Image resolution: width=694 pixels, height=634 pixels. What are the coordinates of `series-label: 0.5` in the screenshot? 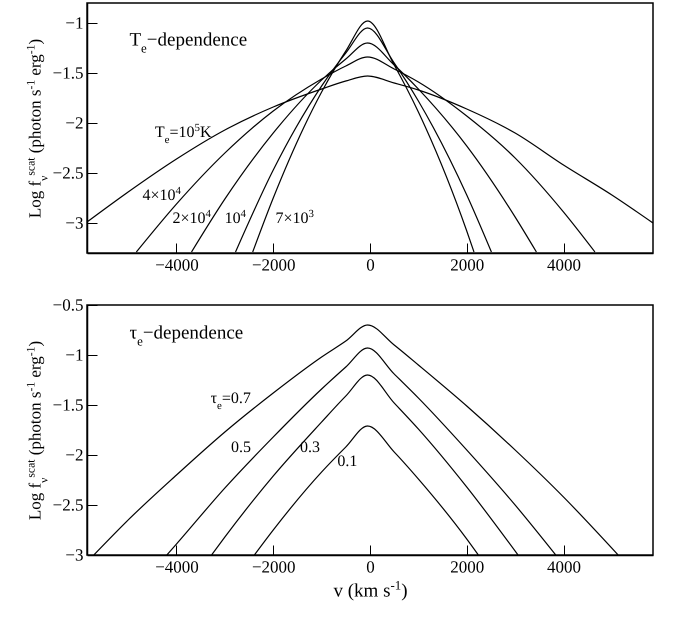 It's located at (240, 447).